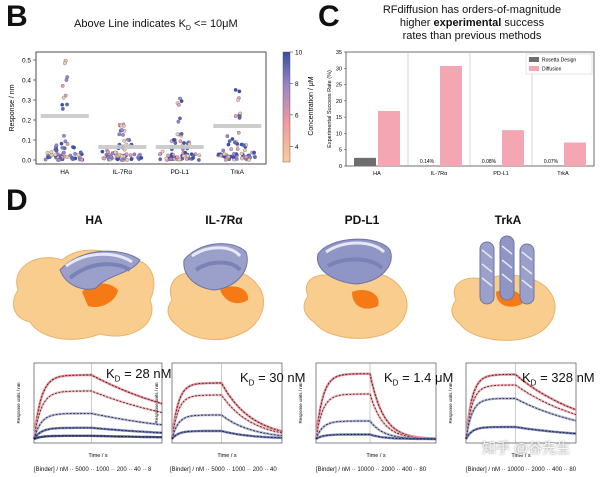 This screenshot has height=477, width=600. I want to click on panel-c-title-line3: rates than previous methods, so click(472, 36).